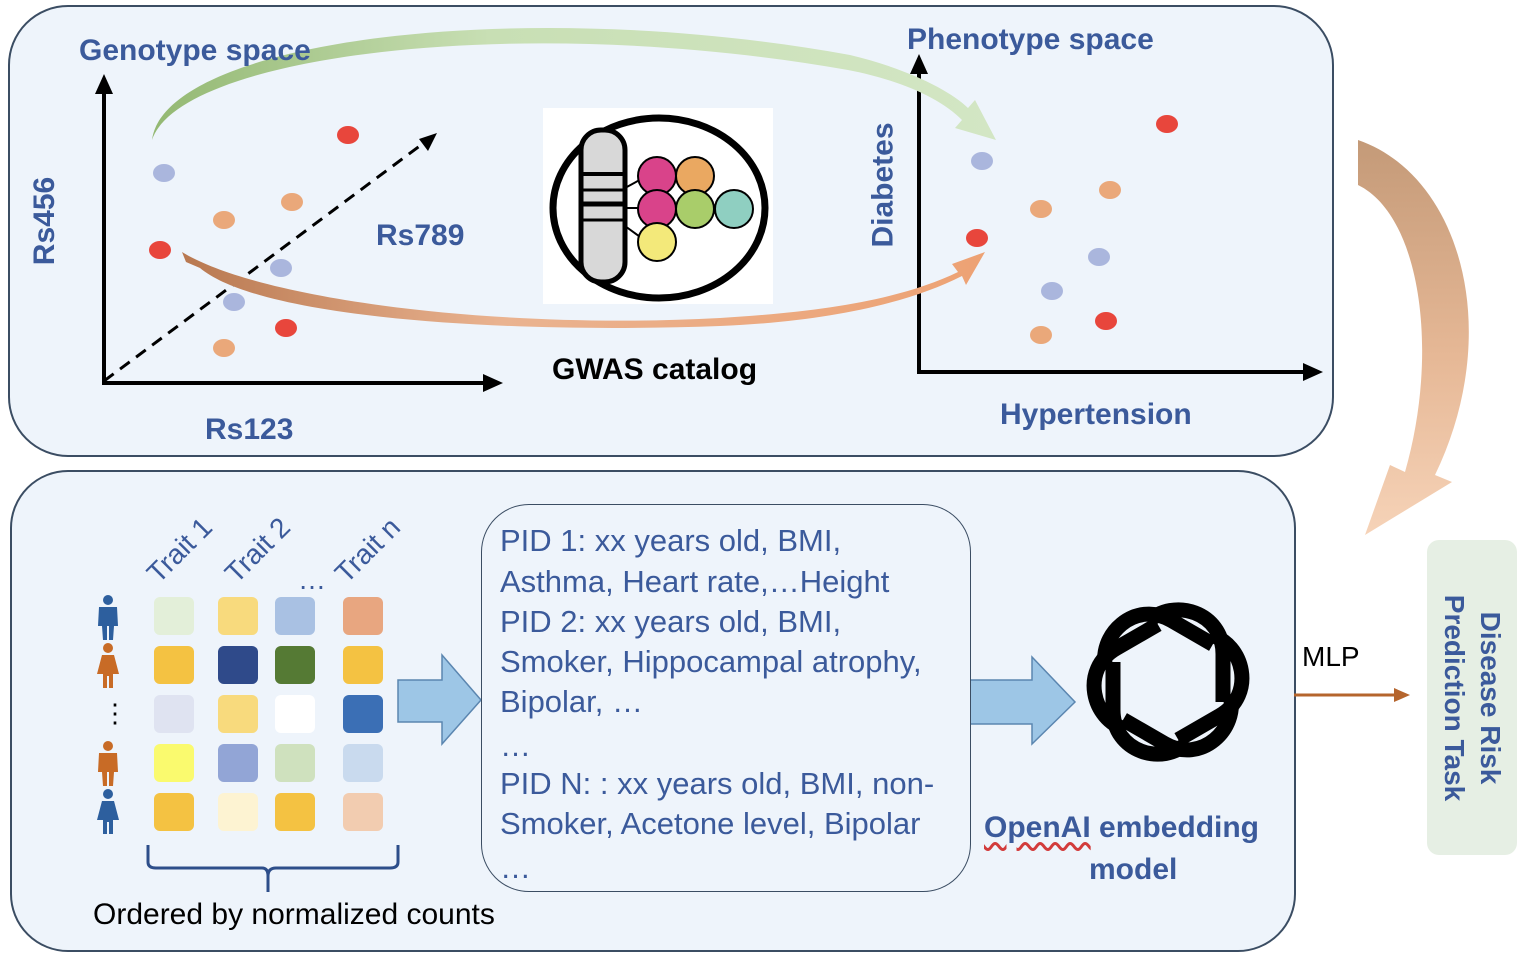 The image size is (1522, 972). What do you see at coordinates (104, 84) in the screenshot?
I see `genotype-y-arrowhead` at bounding box center [104, 84].